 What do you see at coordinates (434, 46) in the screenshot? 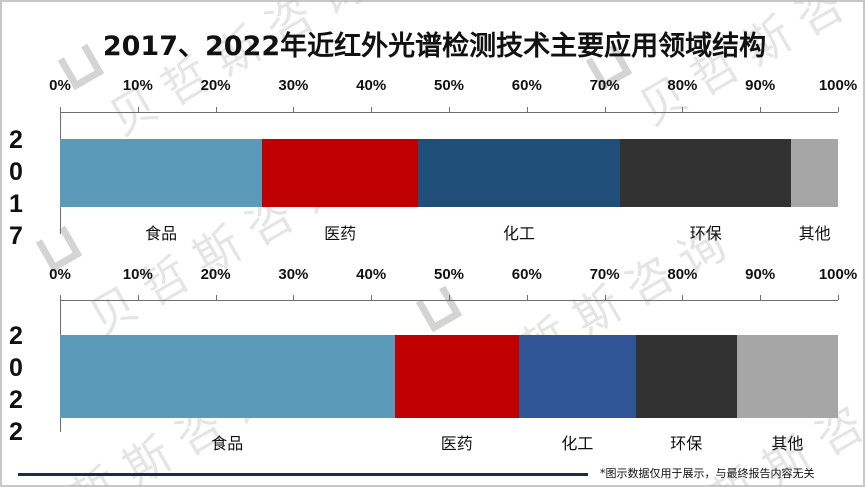
I see `chart-title: 2017、2022年近红外光谱检测技术主要应用领域结构` at bounding box center [434, 46].